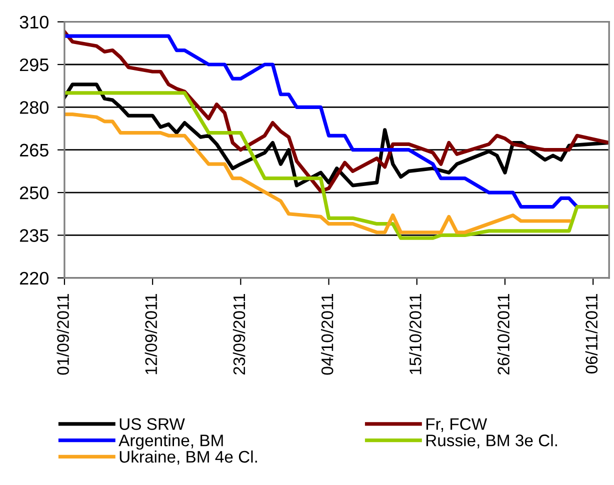 The image size is (614, 485). I want to click on legend-label: Fr, FCW, so click(457, 425).